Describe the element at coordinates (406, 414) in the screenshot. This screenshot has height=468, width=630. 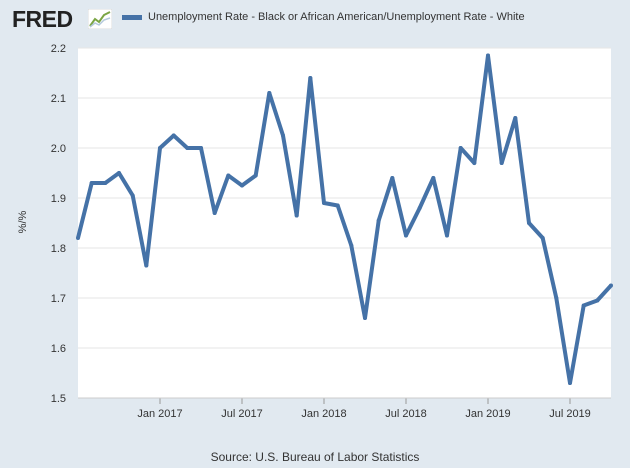
I see `x-tick-label: Jul 2018` at that location.